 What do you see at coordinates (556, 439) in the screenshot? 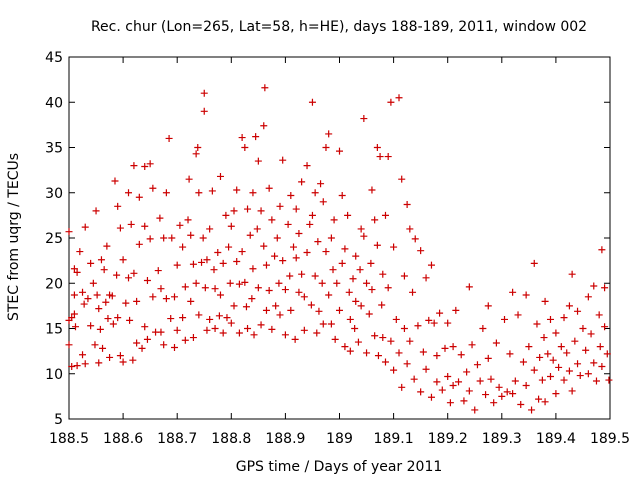
I see `x-tick-label: 189.4` at bounding box center [556, 439].